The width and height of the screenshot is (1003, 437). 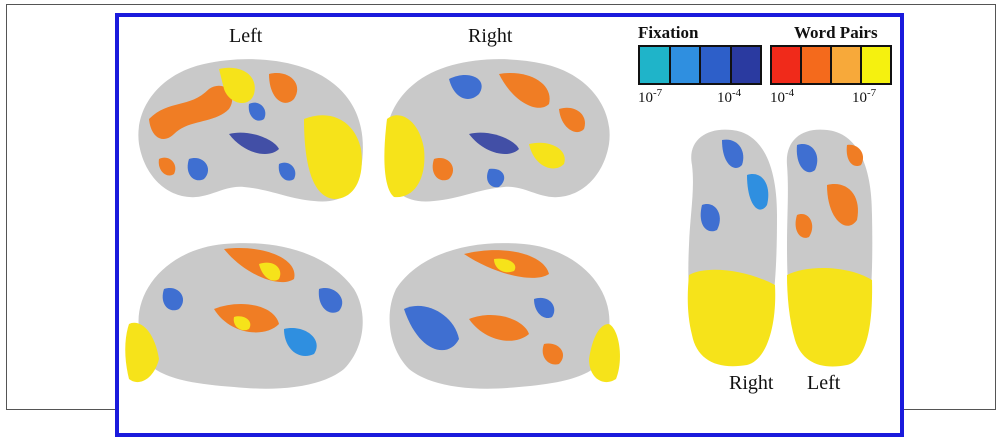 What do you see at coordinates (504, 316) in the screenshot?
I see `right-hemisphere-medial-image` at bounding box center [504, 316].